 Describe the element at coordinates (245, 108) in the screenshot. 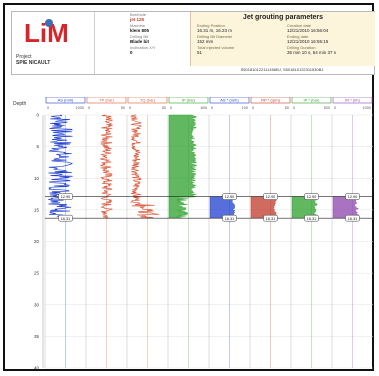

I see `track-max-label: 100` at that location.